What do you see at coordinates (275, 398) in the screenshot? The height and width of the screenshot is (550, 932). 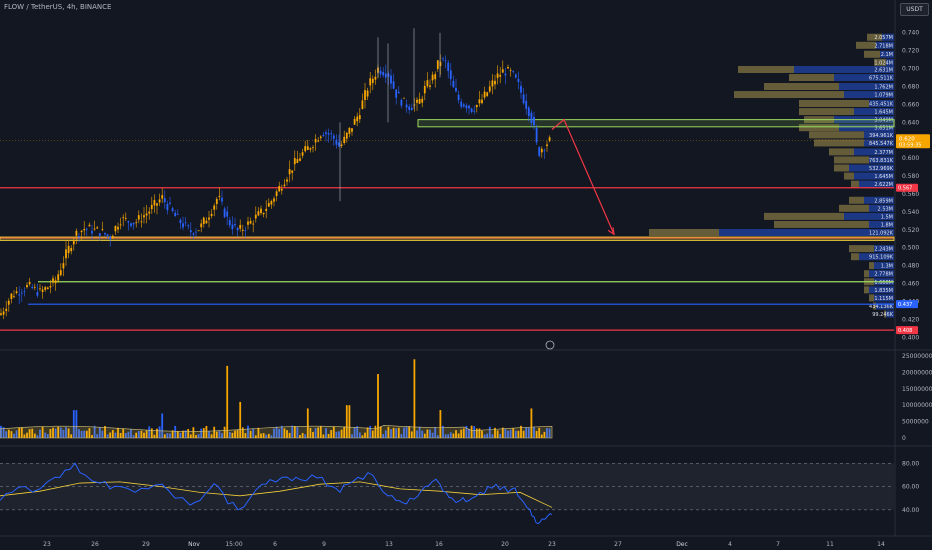 I see `volume-bars` at bounding box center [275, 398].